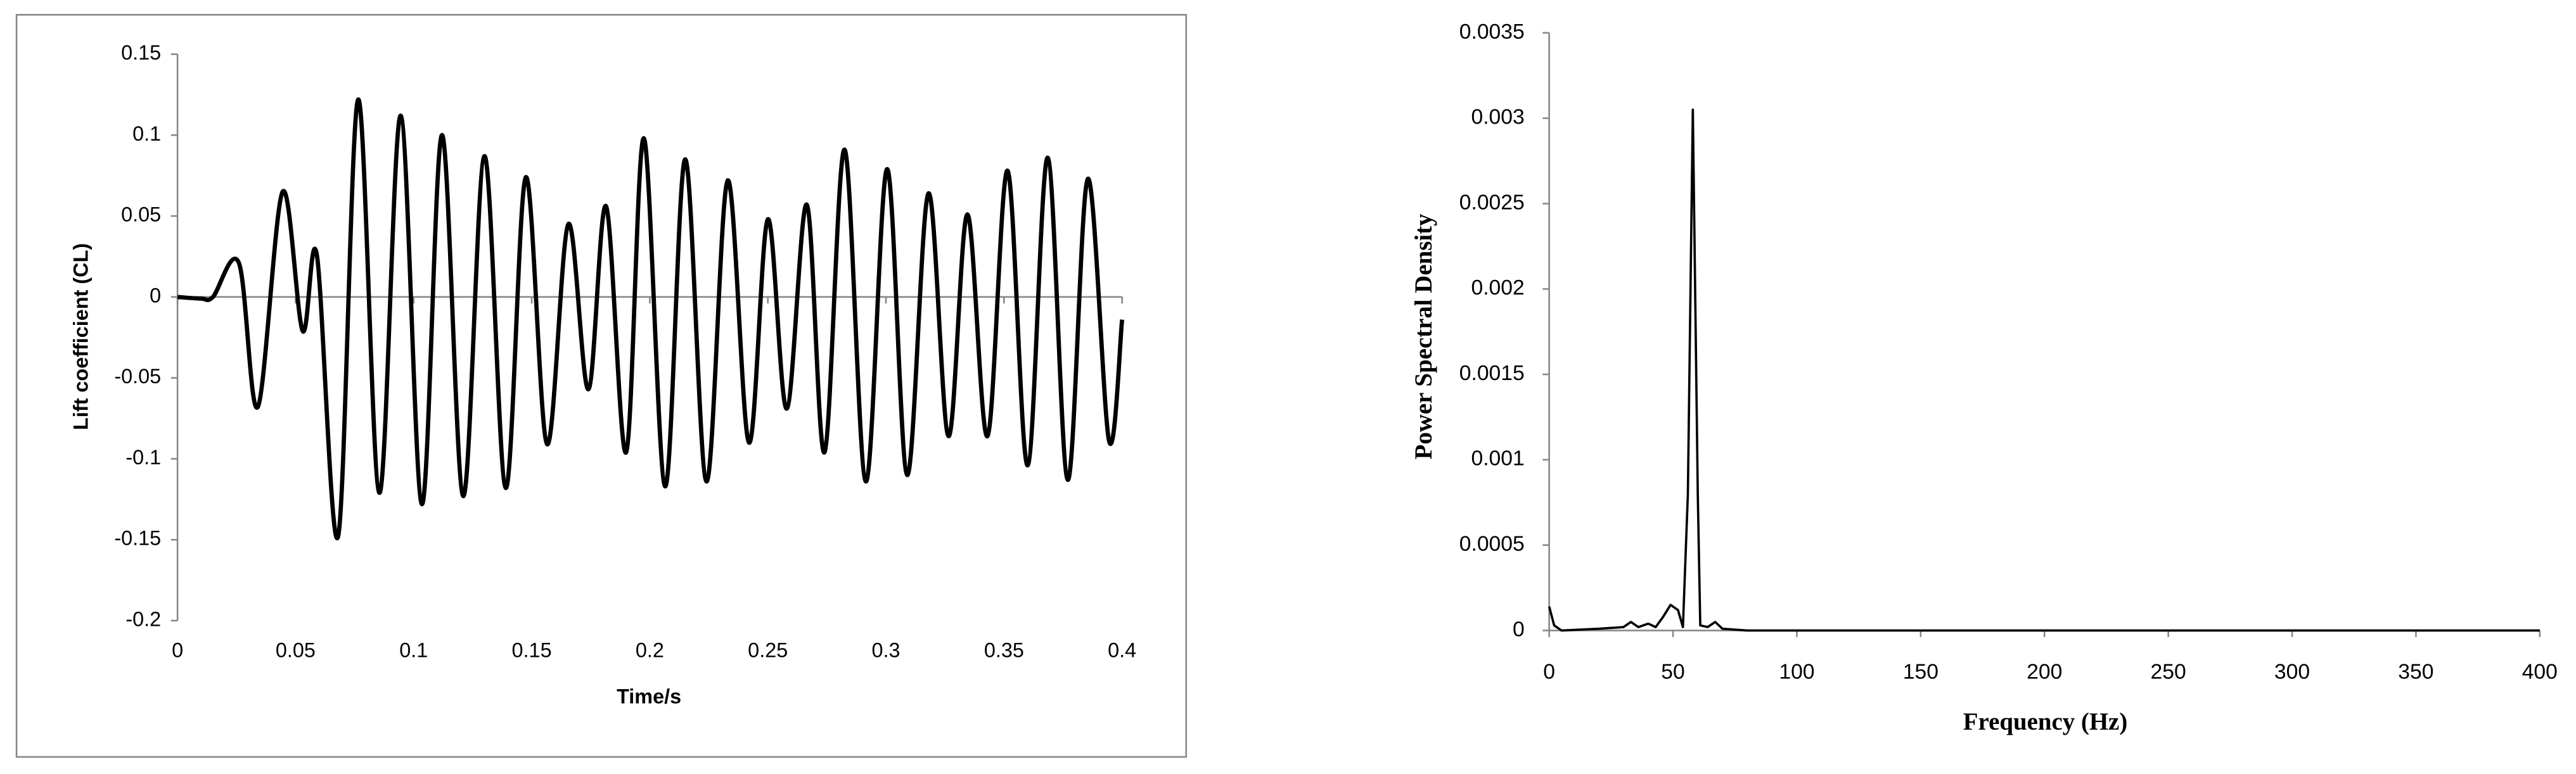  What do you see at coordinates (886, 651) in the screenshot?
I see `x-tick-label: 0.3` at bounding box center [886, 651].